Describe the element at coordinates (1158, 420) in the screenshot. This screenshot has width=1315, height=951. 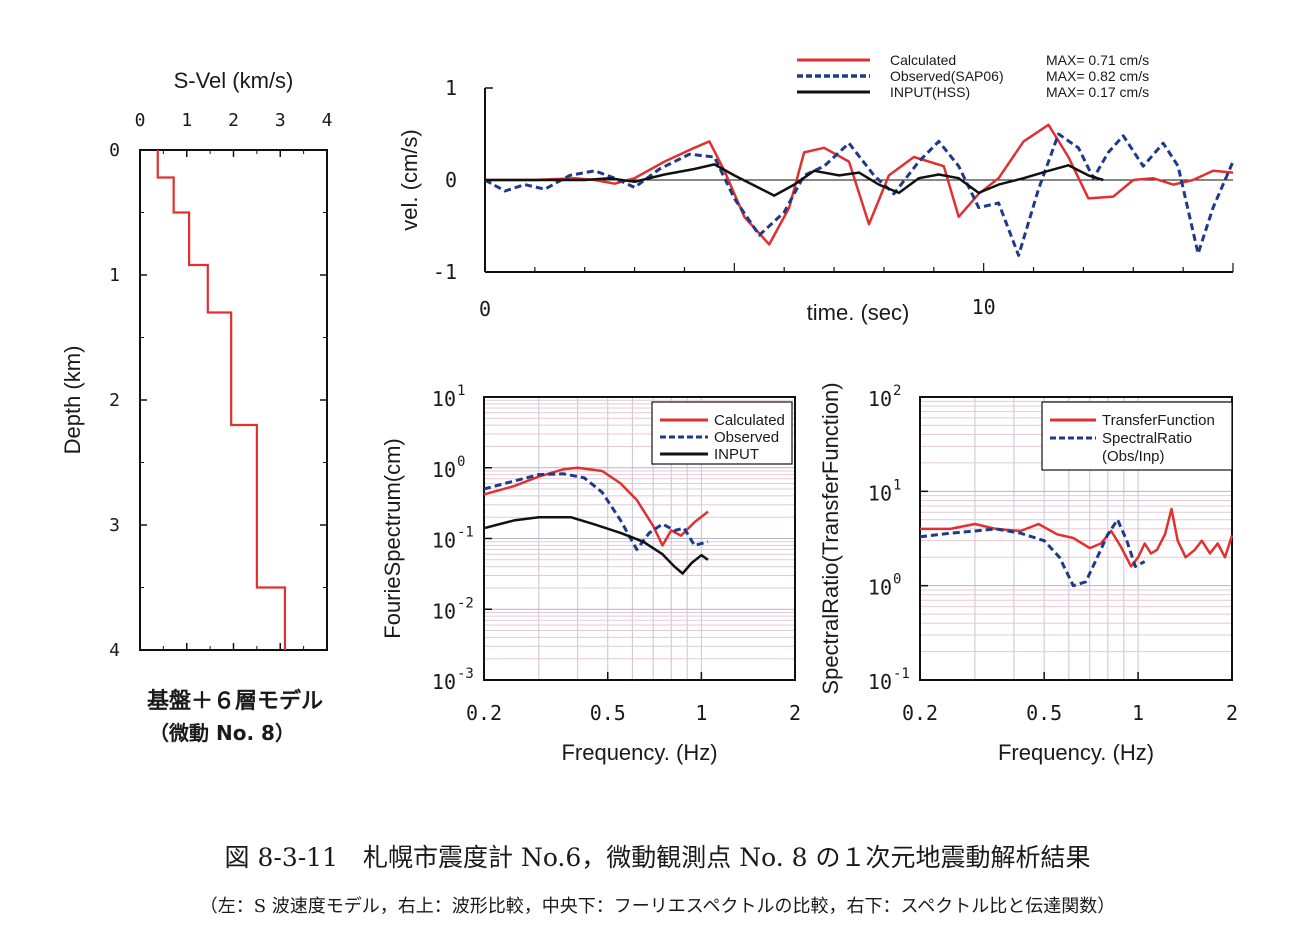
I see `legend-label: TransferFunction` at that location.